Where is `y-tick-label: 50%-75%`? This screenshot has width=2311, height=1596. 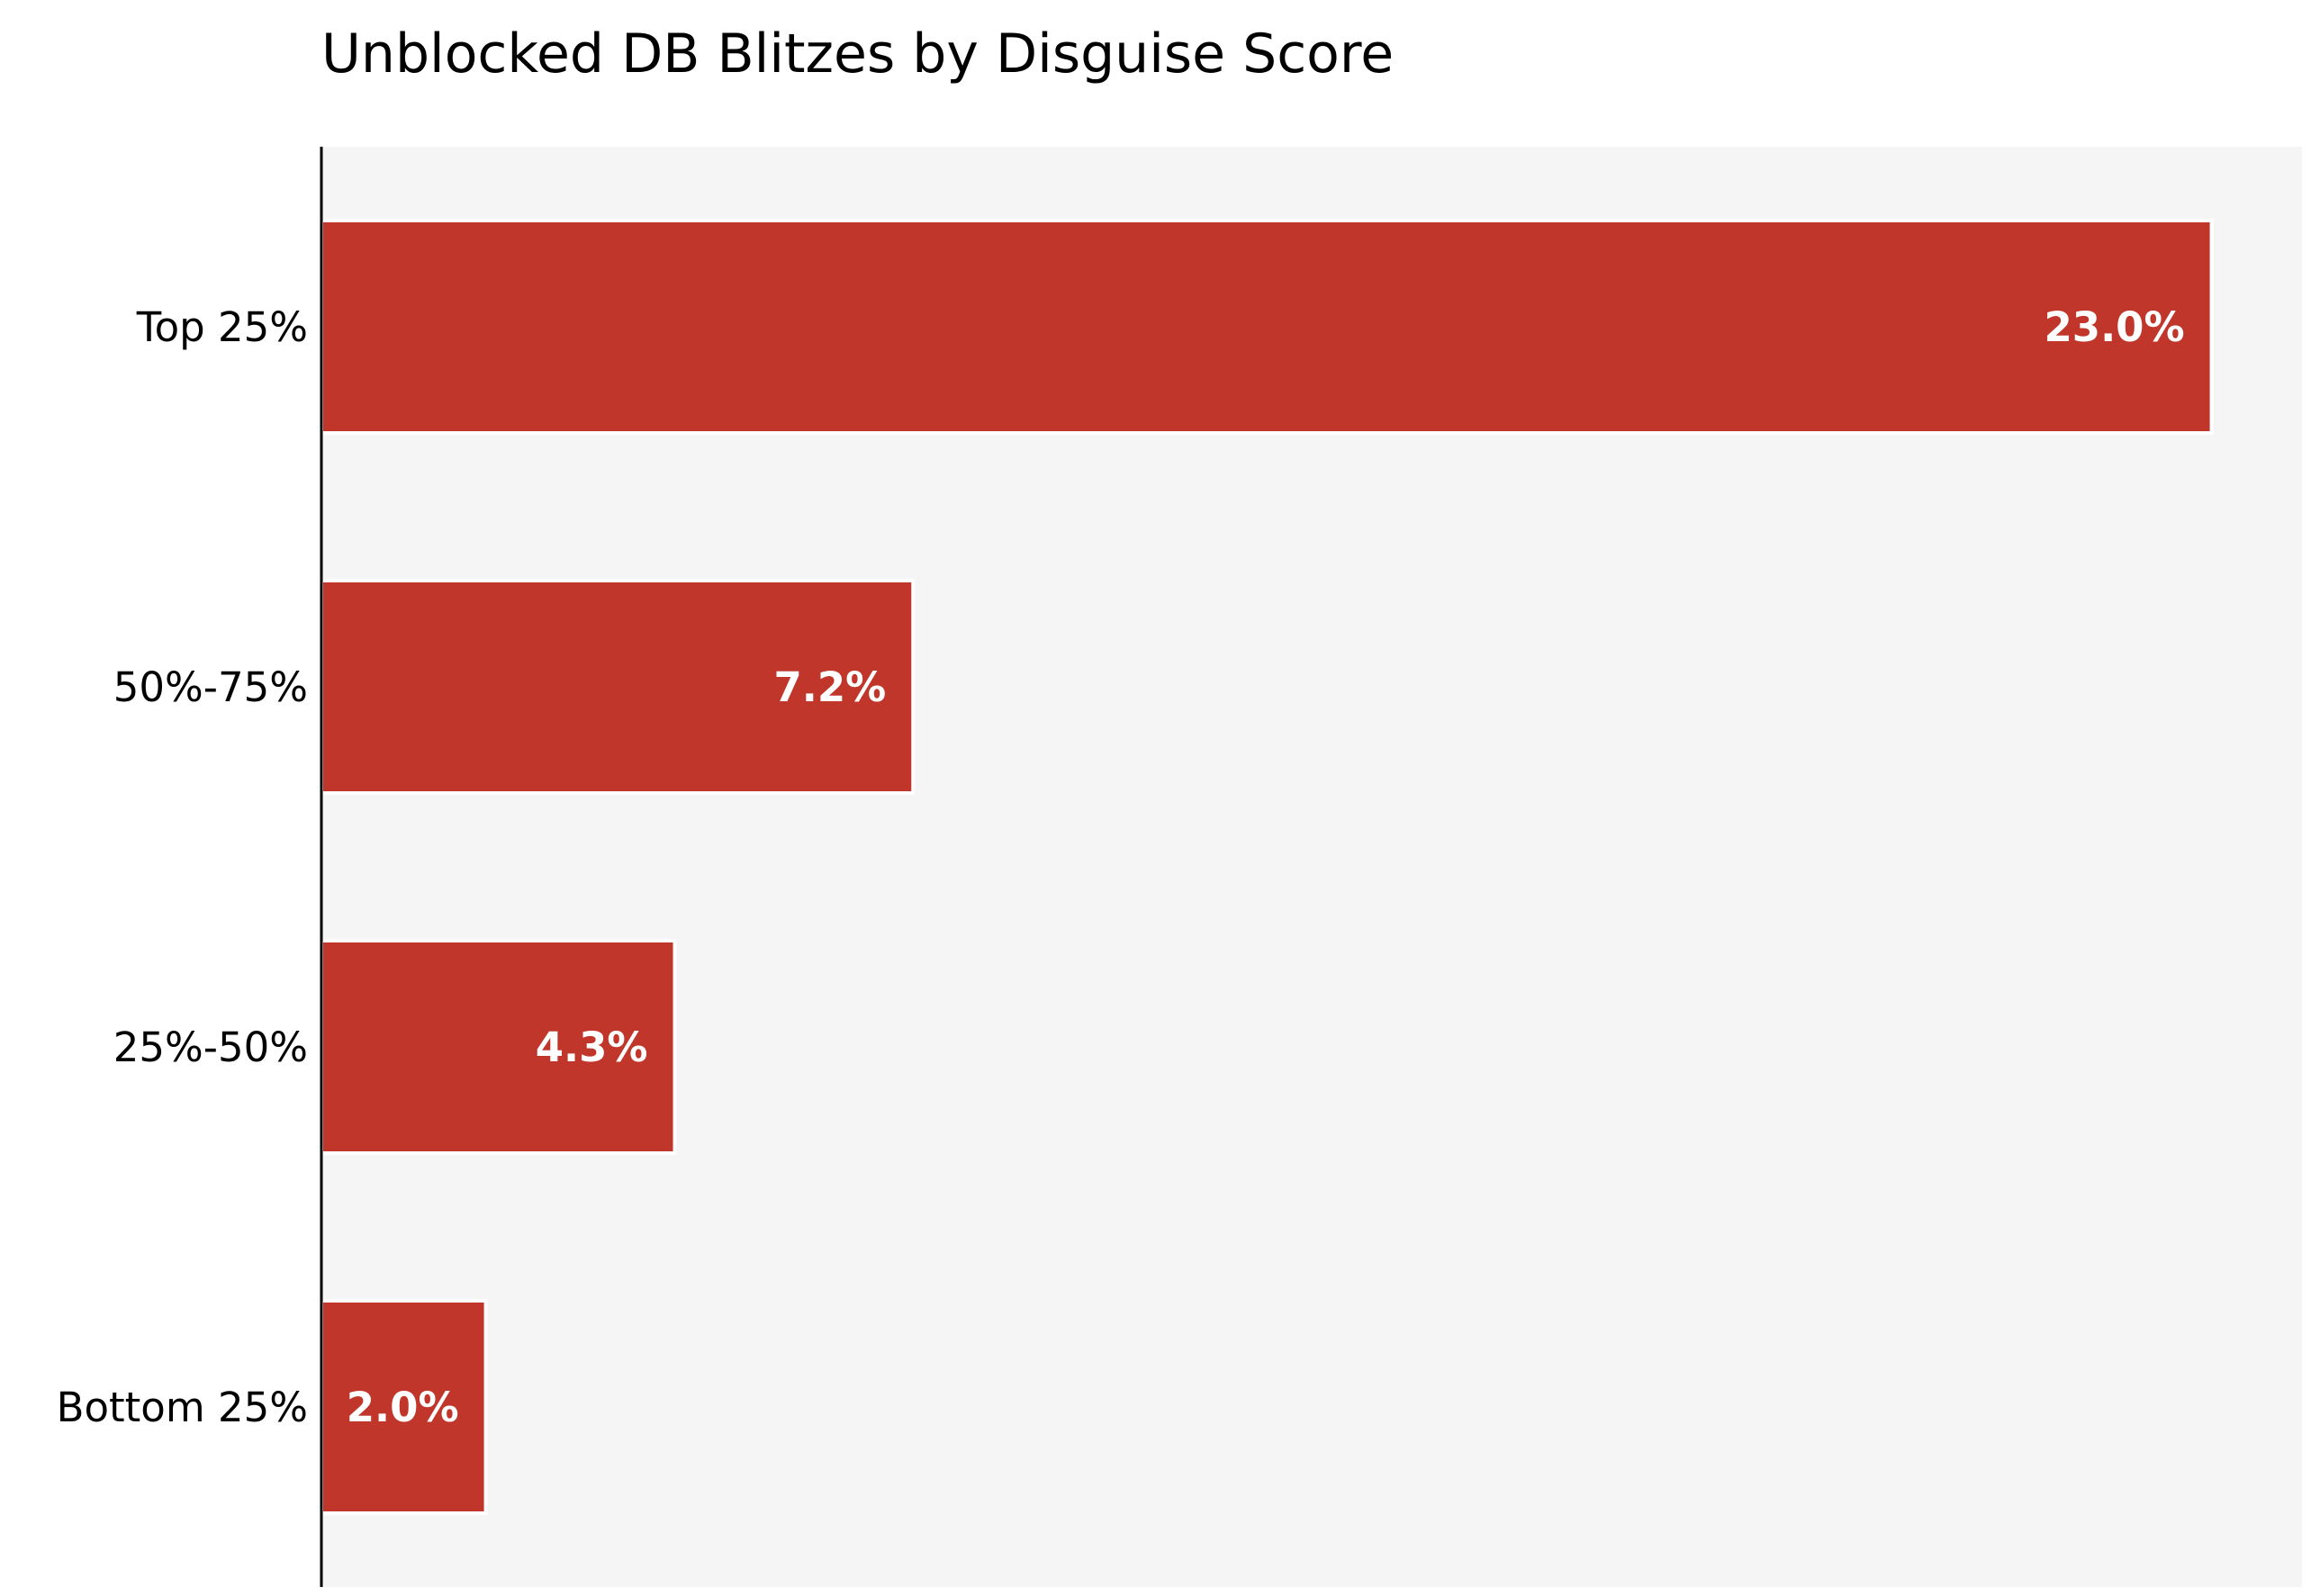
y-tick-label: 50%-75% is located at coordinates (210, 687).